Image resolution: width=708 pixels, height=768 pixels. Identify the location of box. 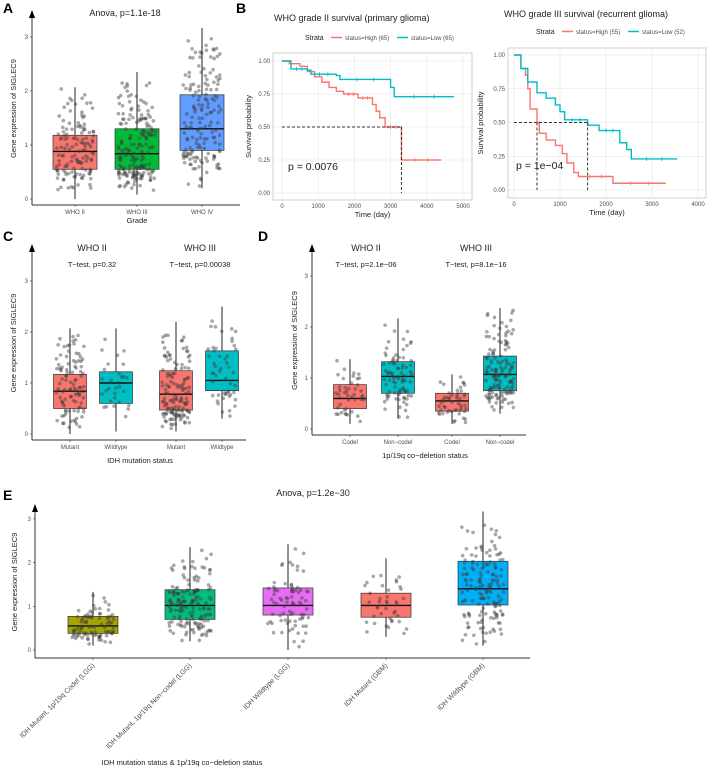
(222, 370).